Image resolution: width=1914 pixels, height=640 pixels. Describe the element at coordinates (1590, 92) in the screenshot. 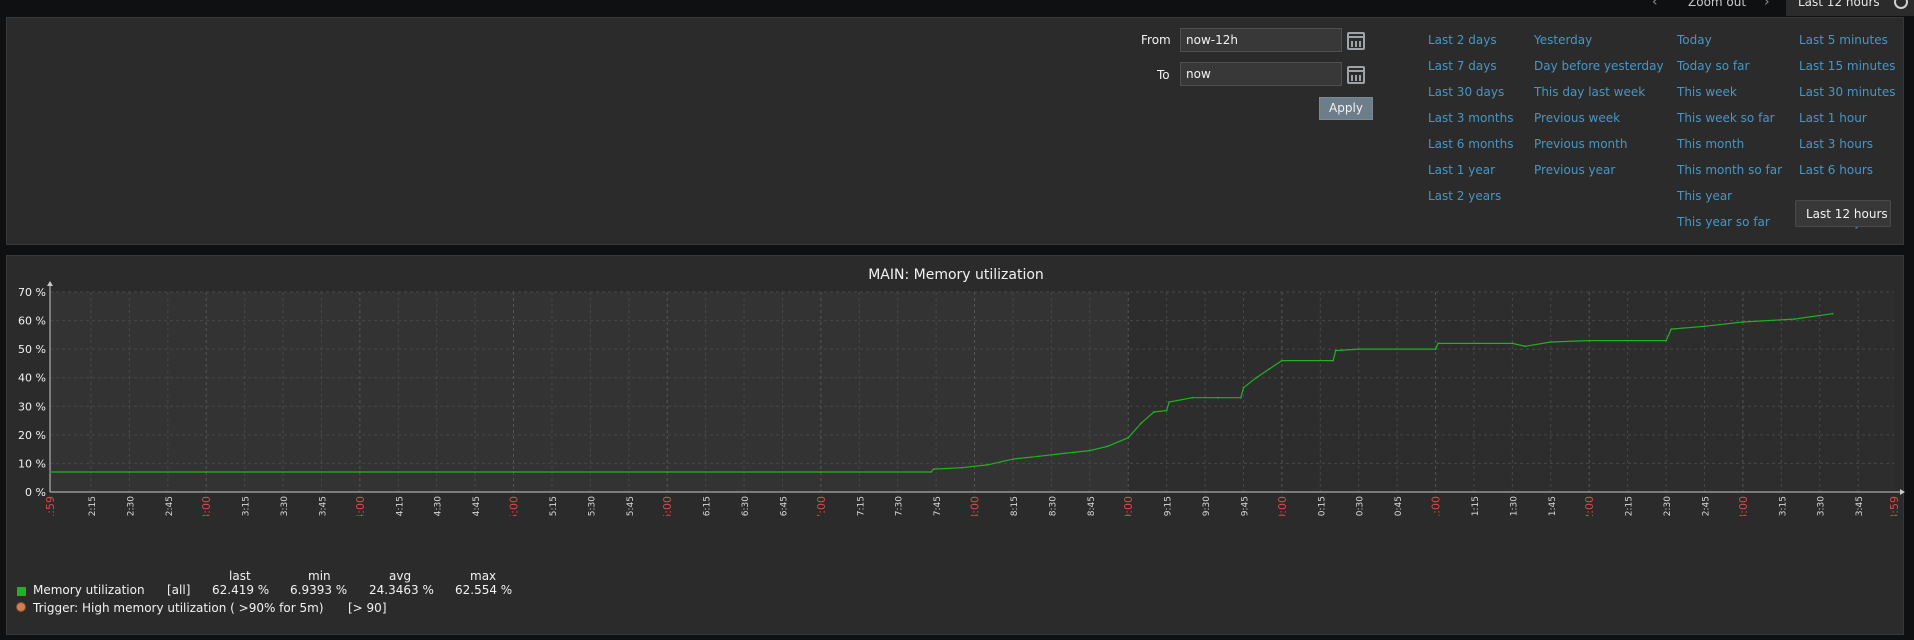

I see `quick-range-this-day-last-week: This day last week` at that location.